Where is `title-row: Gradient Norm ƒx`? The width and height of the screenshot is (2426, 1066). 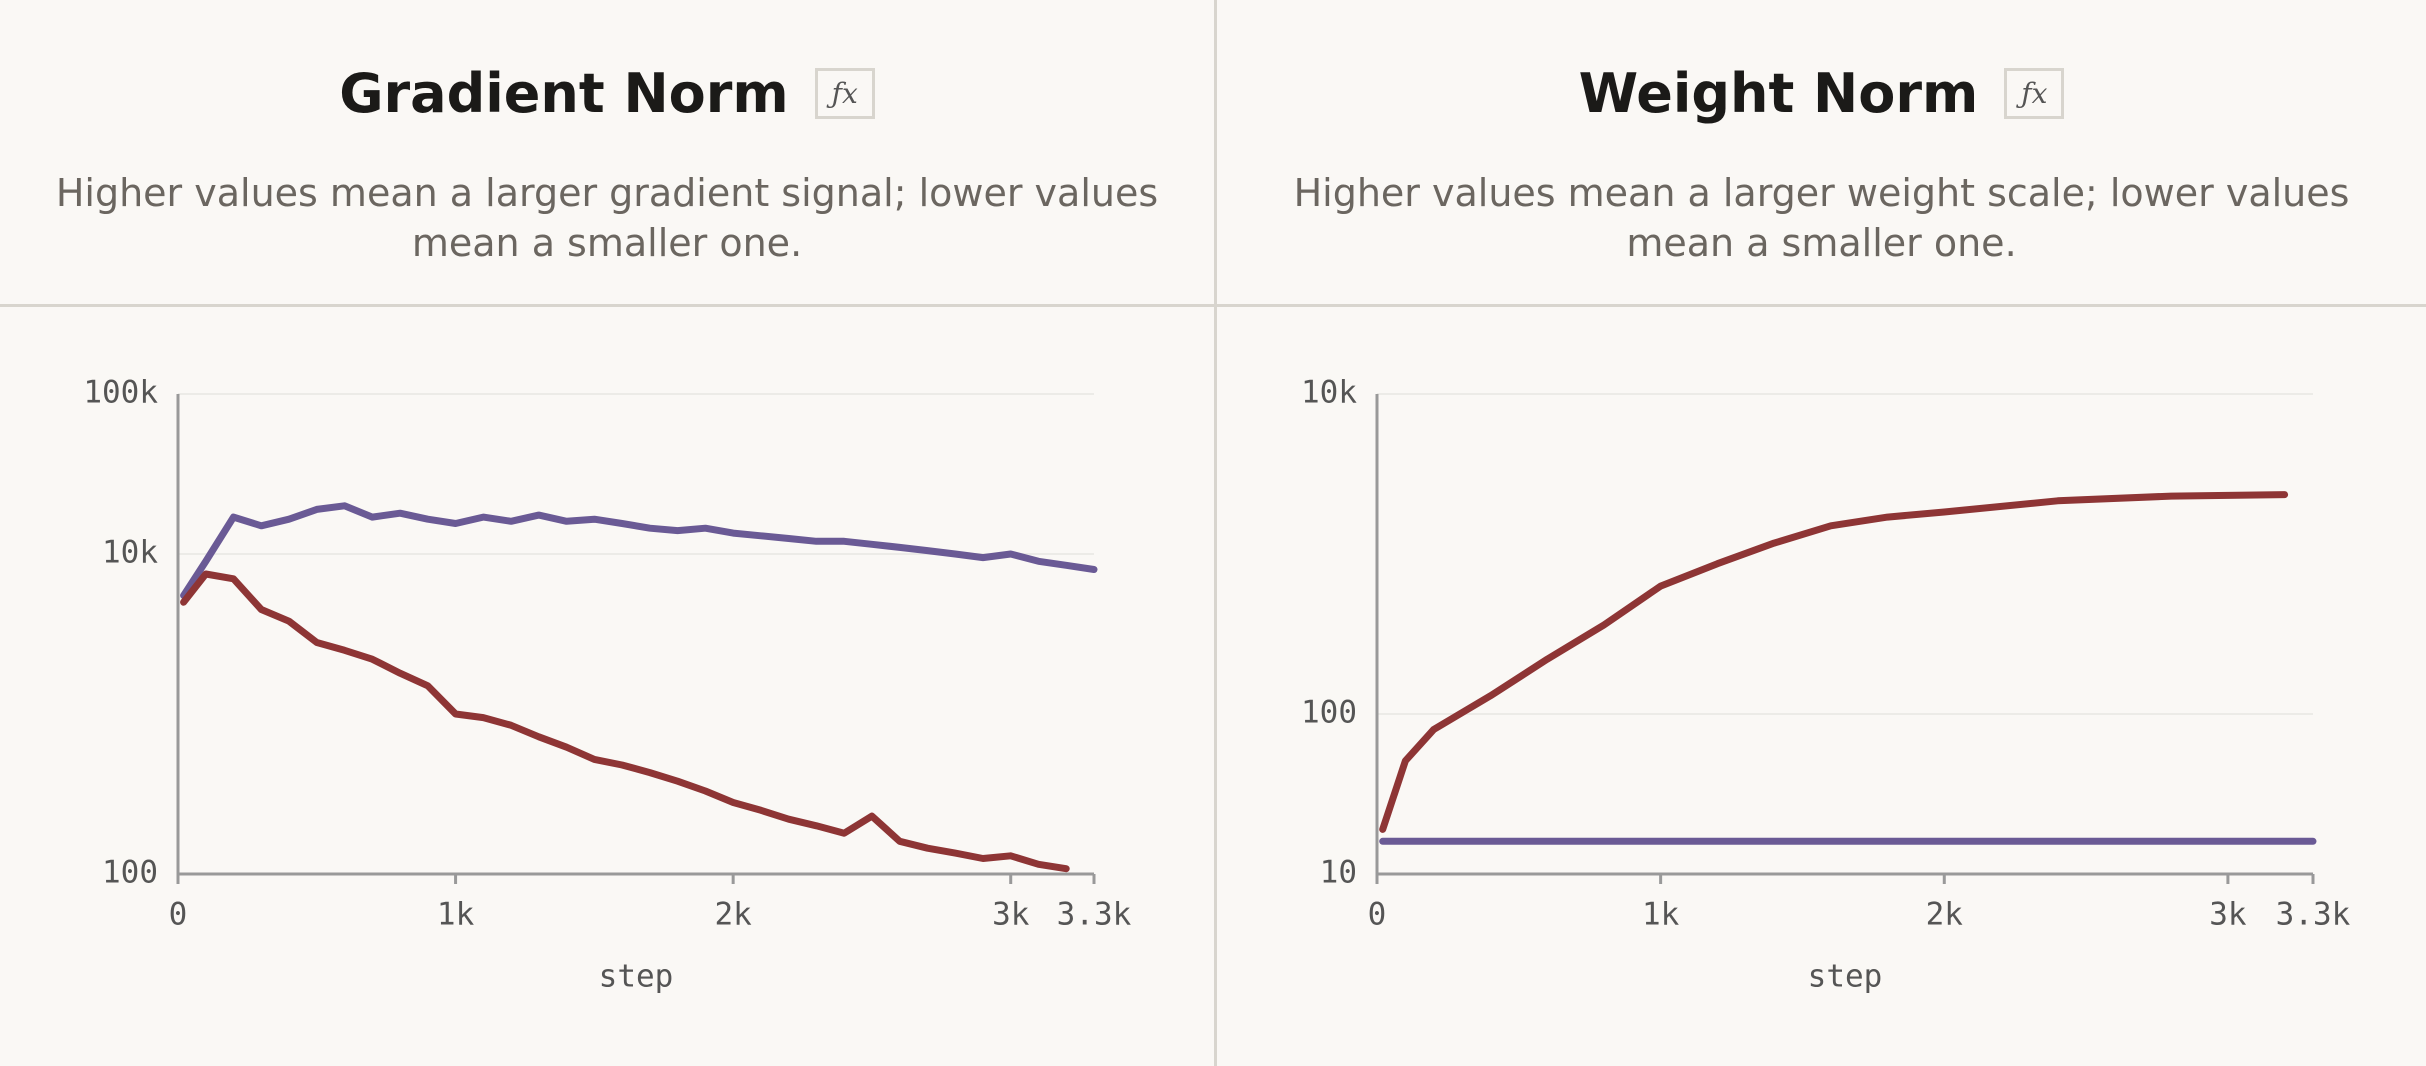
title-row: Gradient Norm ƒx is located at coordinates (607, 93).